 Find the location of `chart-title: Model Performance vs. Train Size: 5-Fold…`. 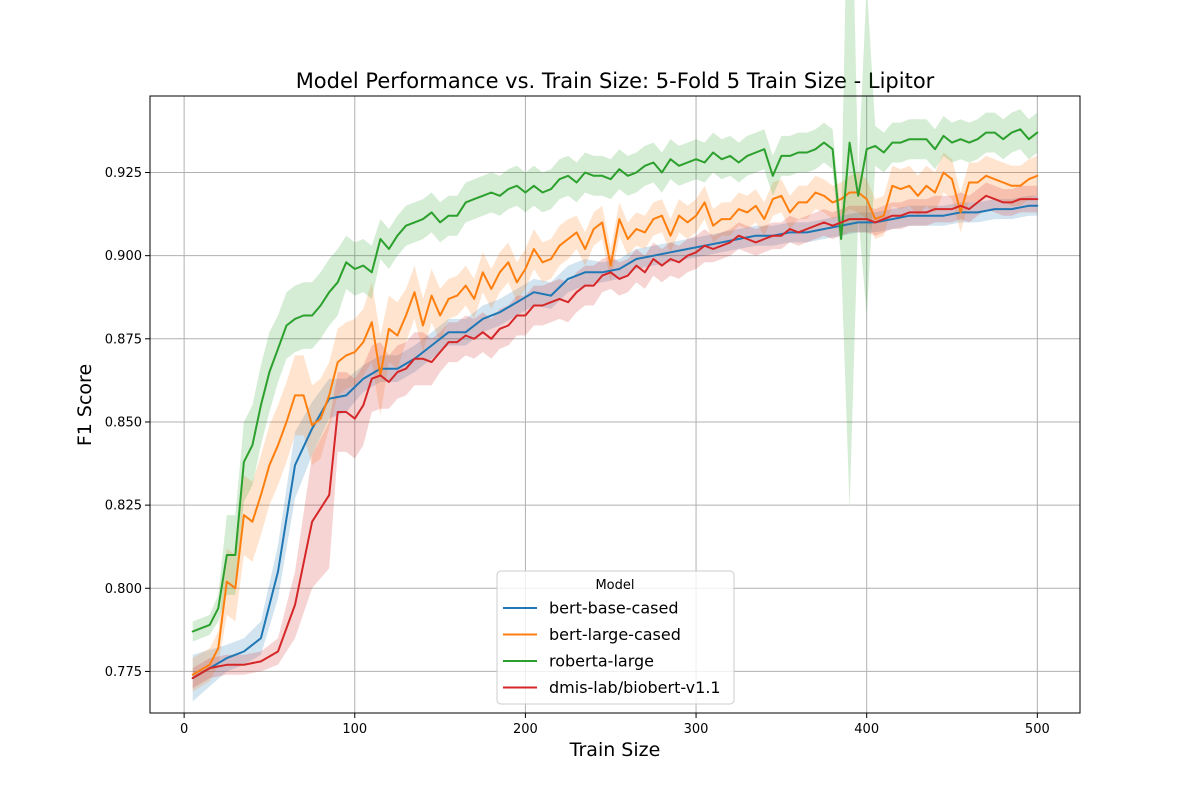

chart-title: Model Performance vs. Train Size: 5-Fold… is located at coordinates (615, 81).